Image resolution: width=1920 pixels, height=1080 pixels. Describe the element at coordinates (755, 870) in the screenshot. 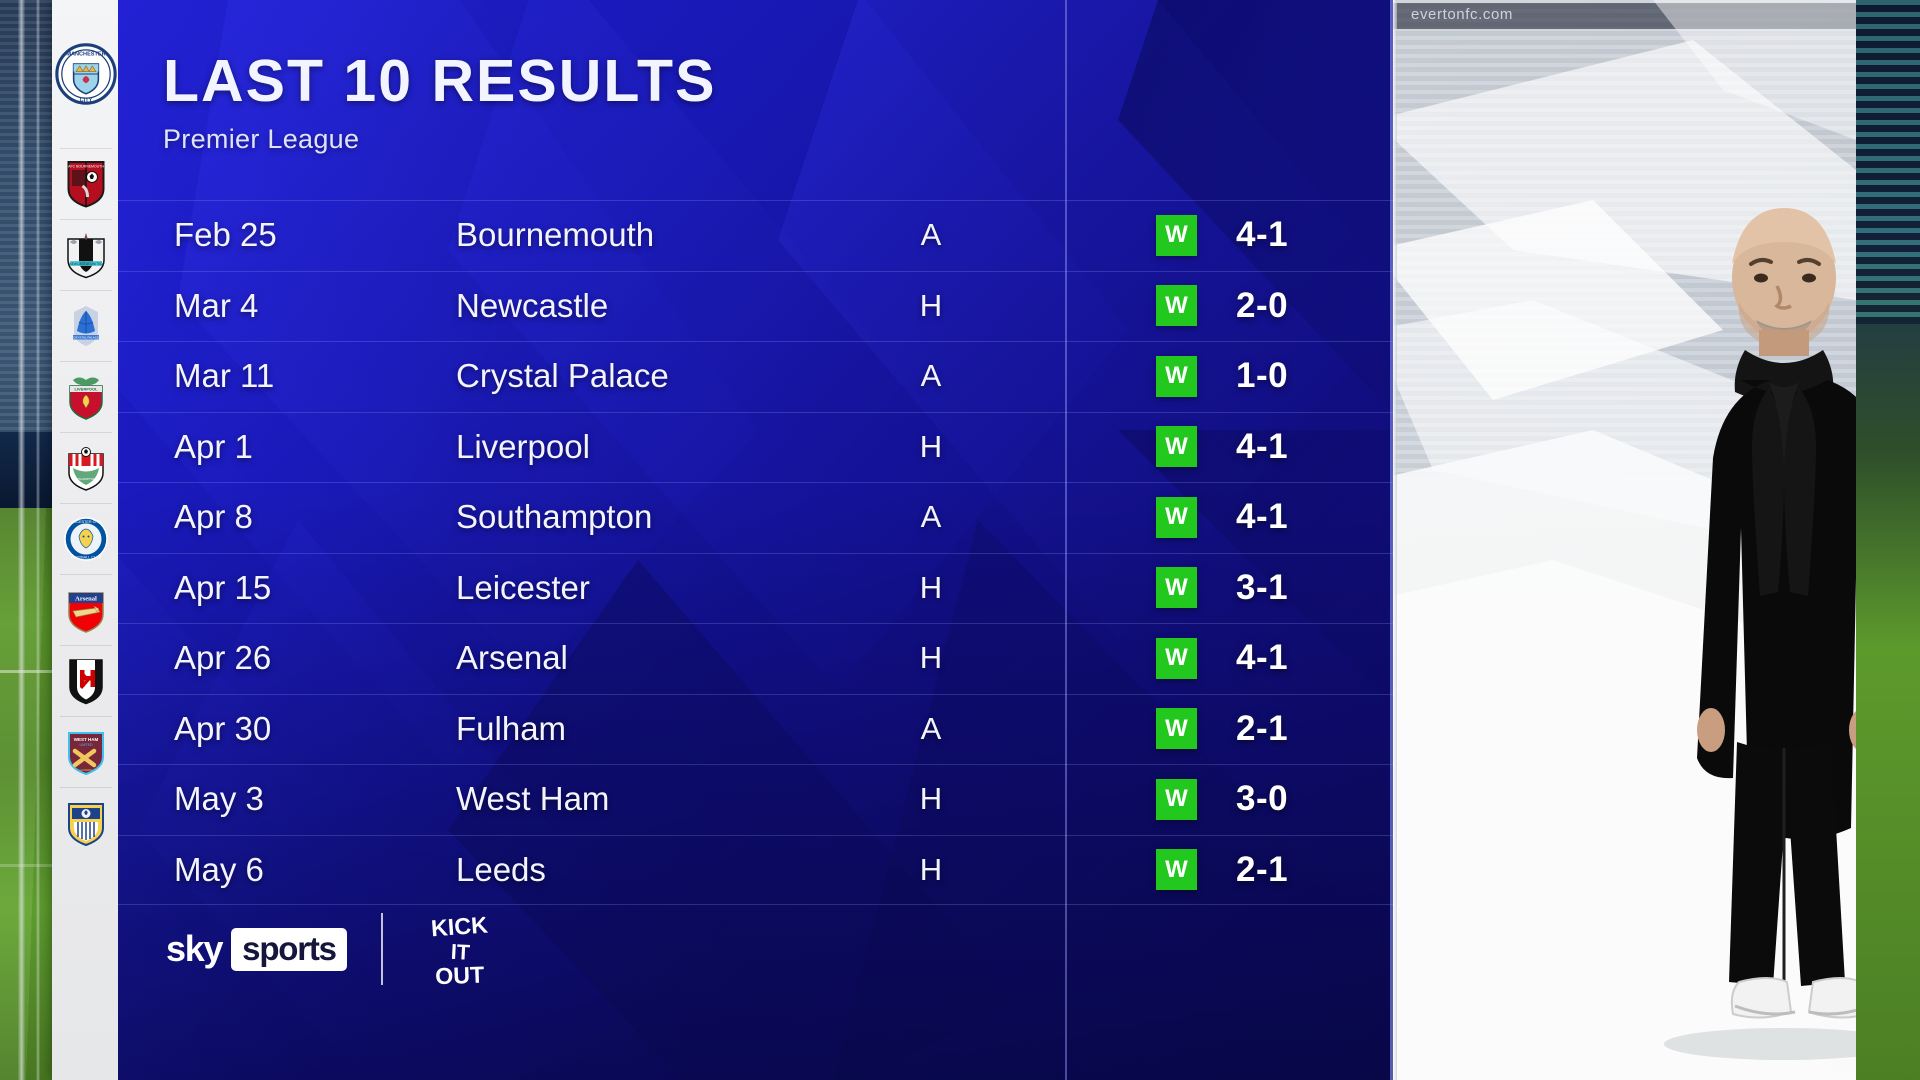

I see `table-row: May 6 Leeds H W 2-1` at that location.